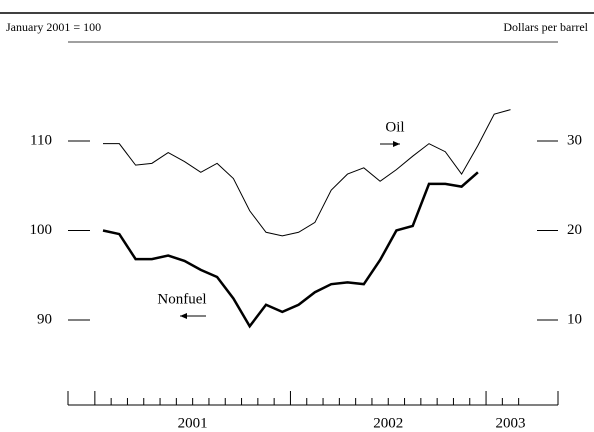 Image resolution: width=594 pixels, height=432 pixels. What do you see at coordinates (53, 27) in the screenshot?
I see `left-axis-label: January 2001 = 100` at bounding box center [53, 27].